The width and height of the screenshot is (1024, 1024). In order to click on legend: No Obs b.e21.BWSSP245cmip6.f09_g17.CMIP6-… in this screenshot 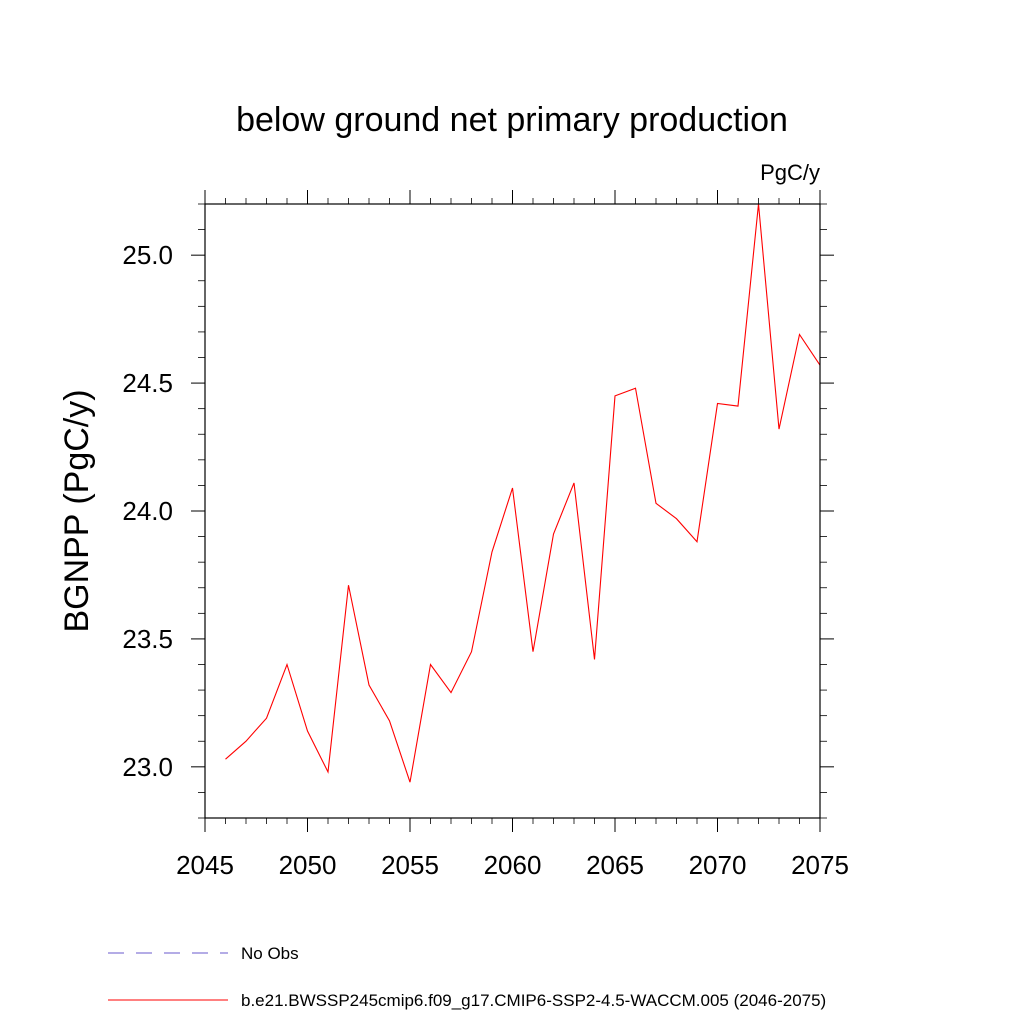, I will do `click(467, 977)`.